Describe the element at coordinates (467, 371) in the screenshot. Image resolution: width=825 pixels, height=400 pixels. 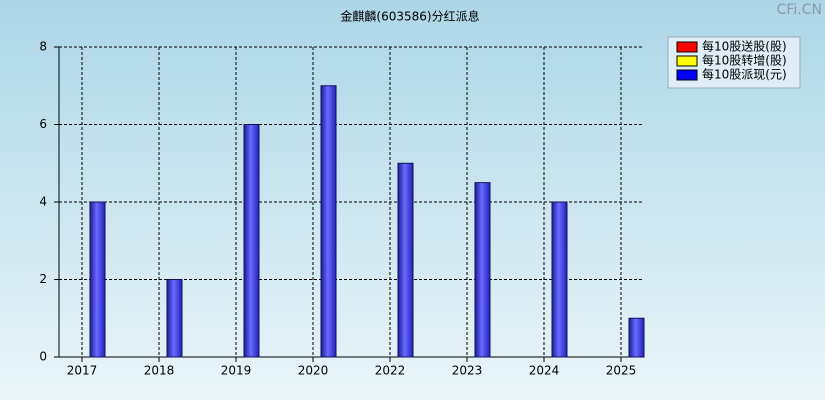
I see `x-tick-label: 2023` at that location.